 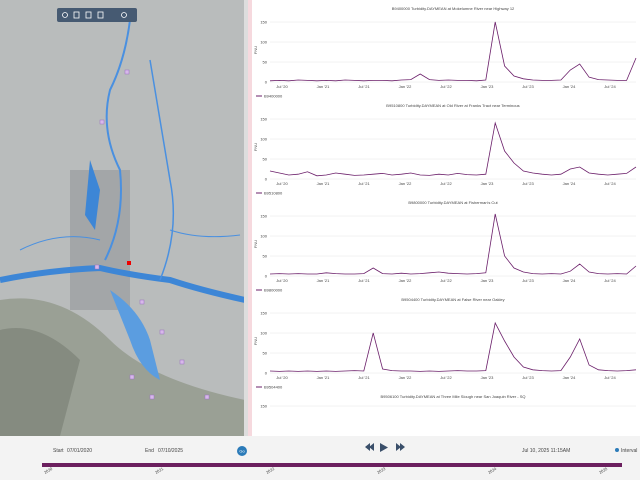 What do you see at coordinates (273, 290) in the screenshot?
I see `legend-label: B9800000` at bounding box center [273, 290].